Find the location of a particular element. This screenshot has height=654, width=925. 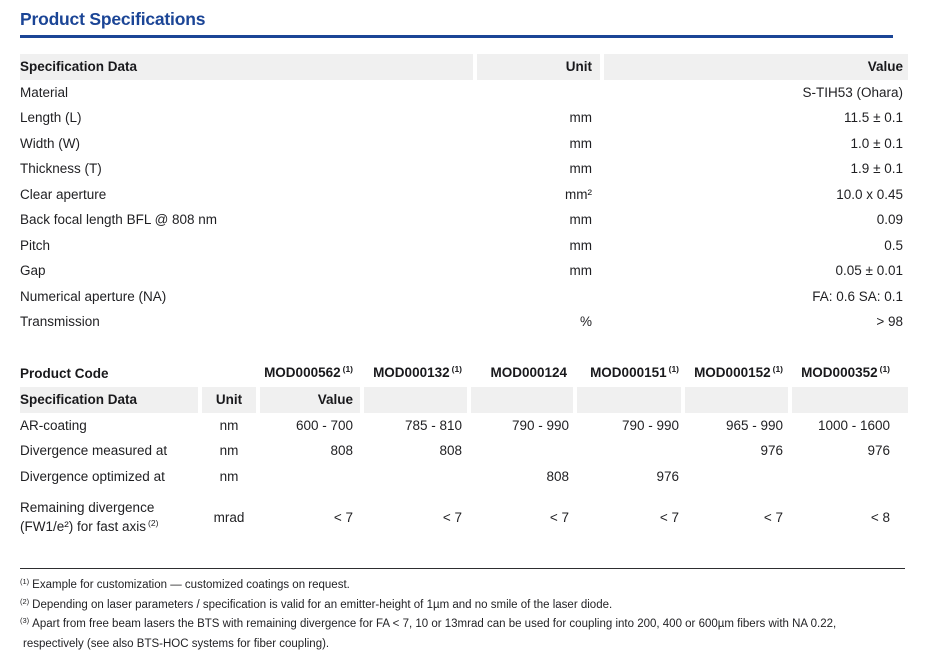

product-code: MOD000352(1) is located at coordinates (850, 374).